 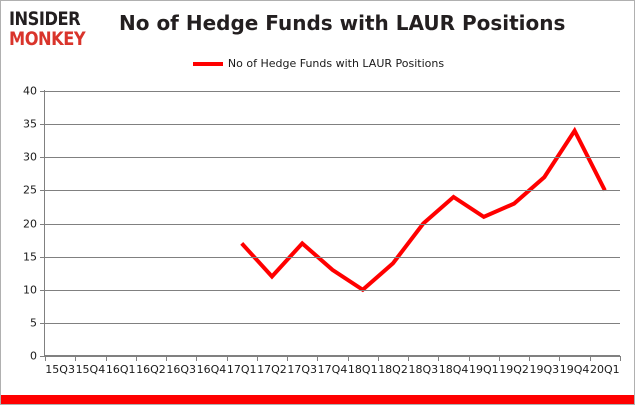 I want to click on x-tick-label: 16Q1, so click(x=120, y=369).